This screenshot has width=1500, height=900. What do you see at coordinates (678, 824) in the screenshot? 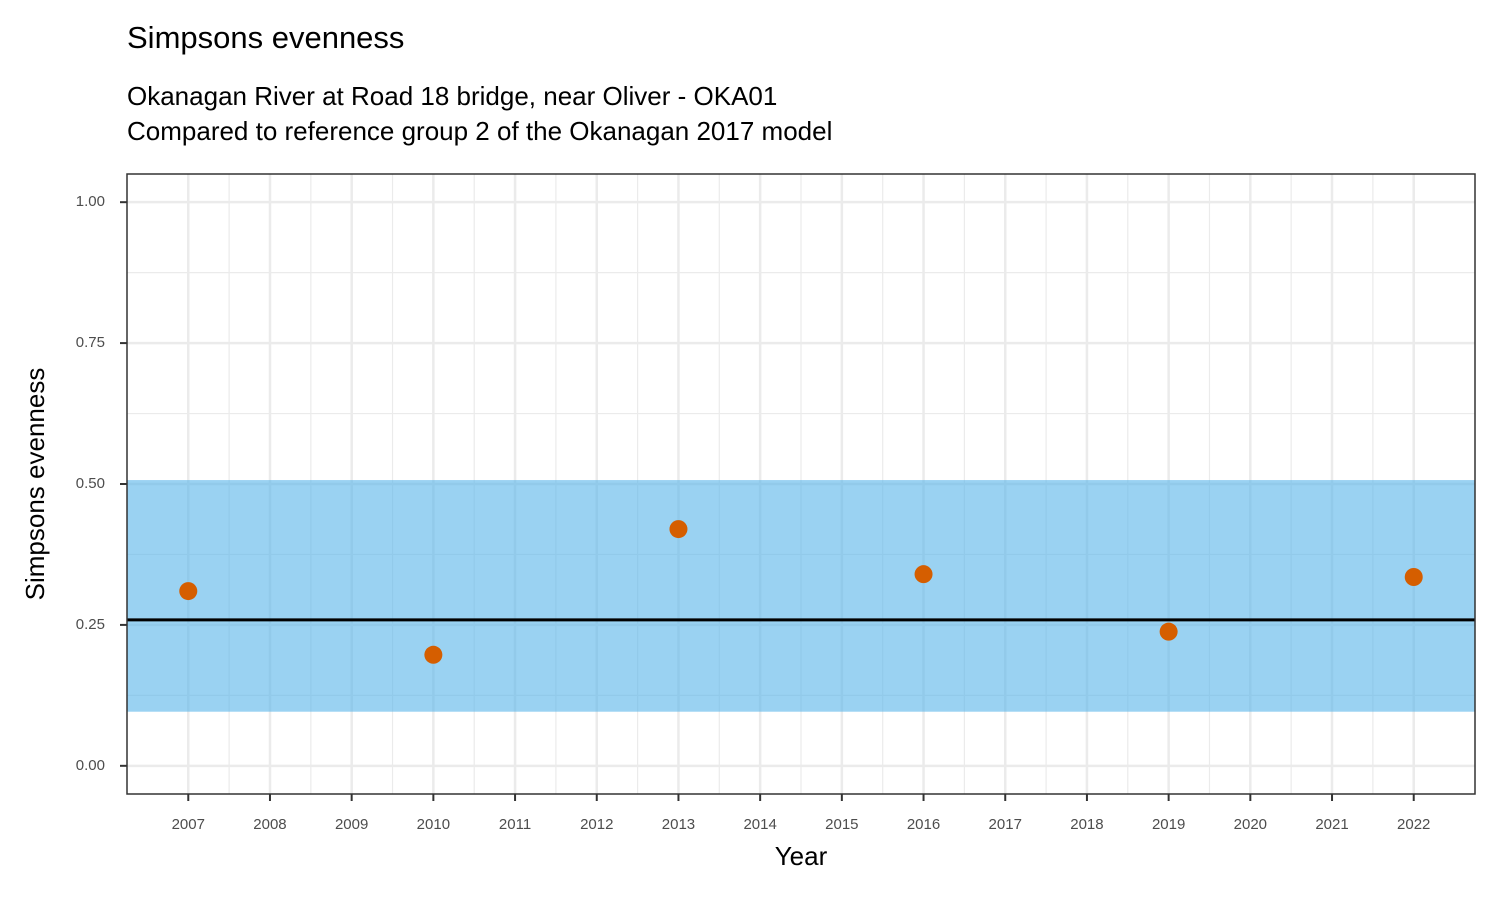
I see `x-tick-label: 2013` at bounding box center [678, 824].